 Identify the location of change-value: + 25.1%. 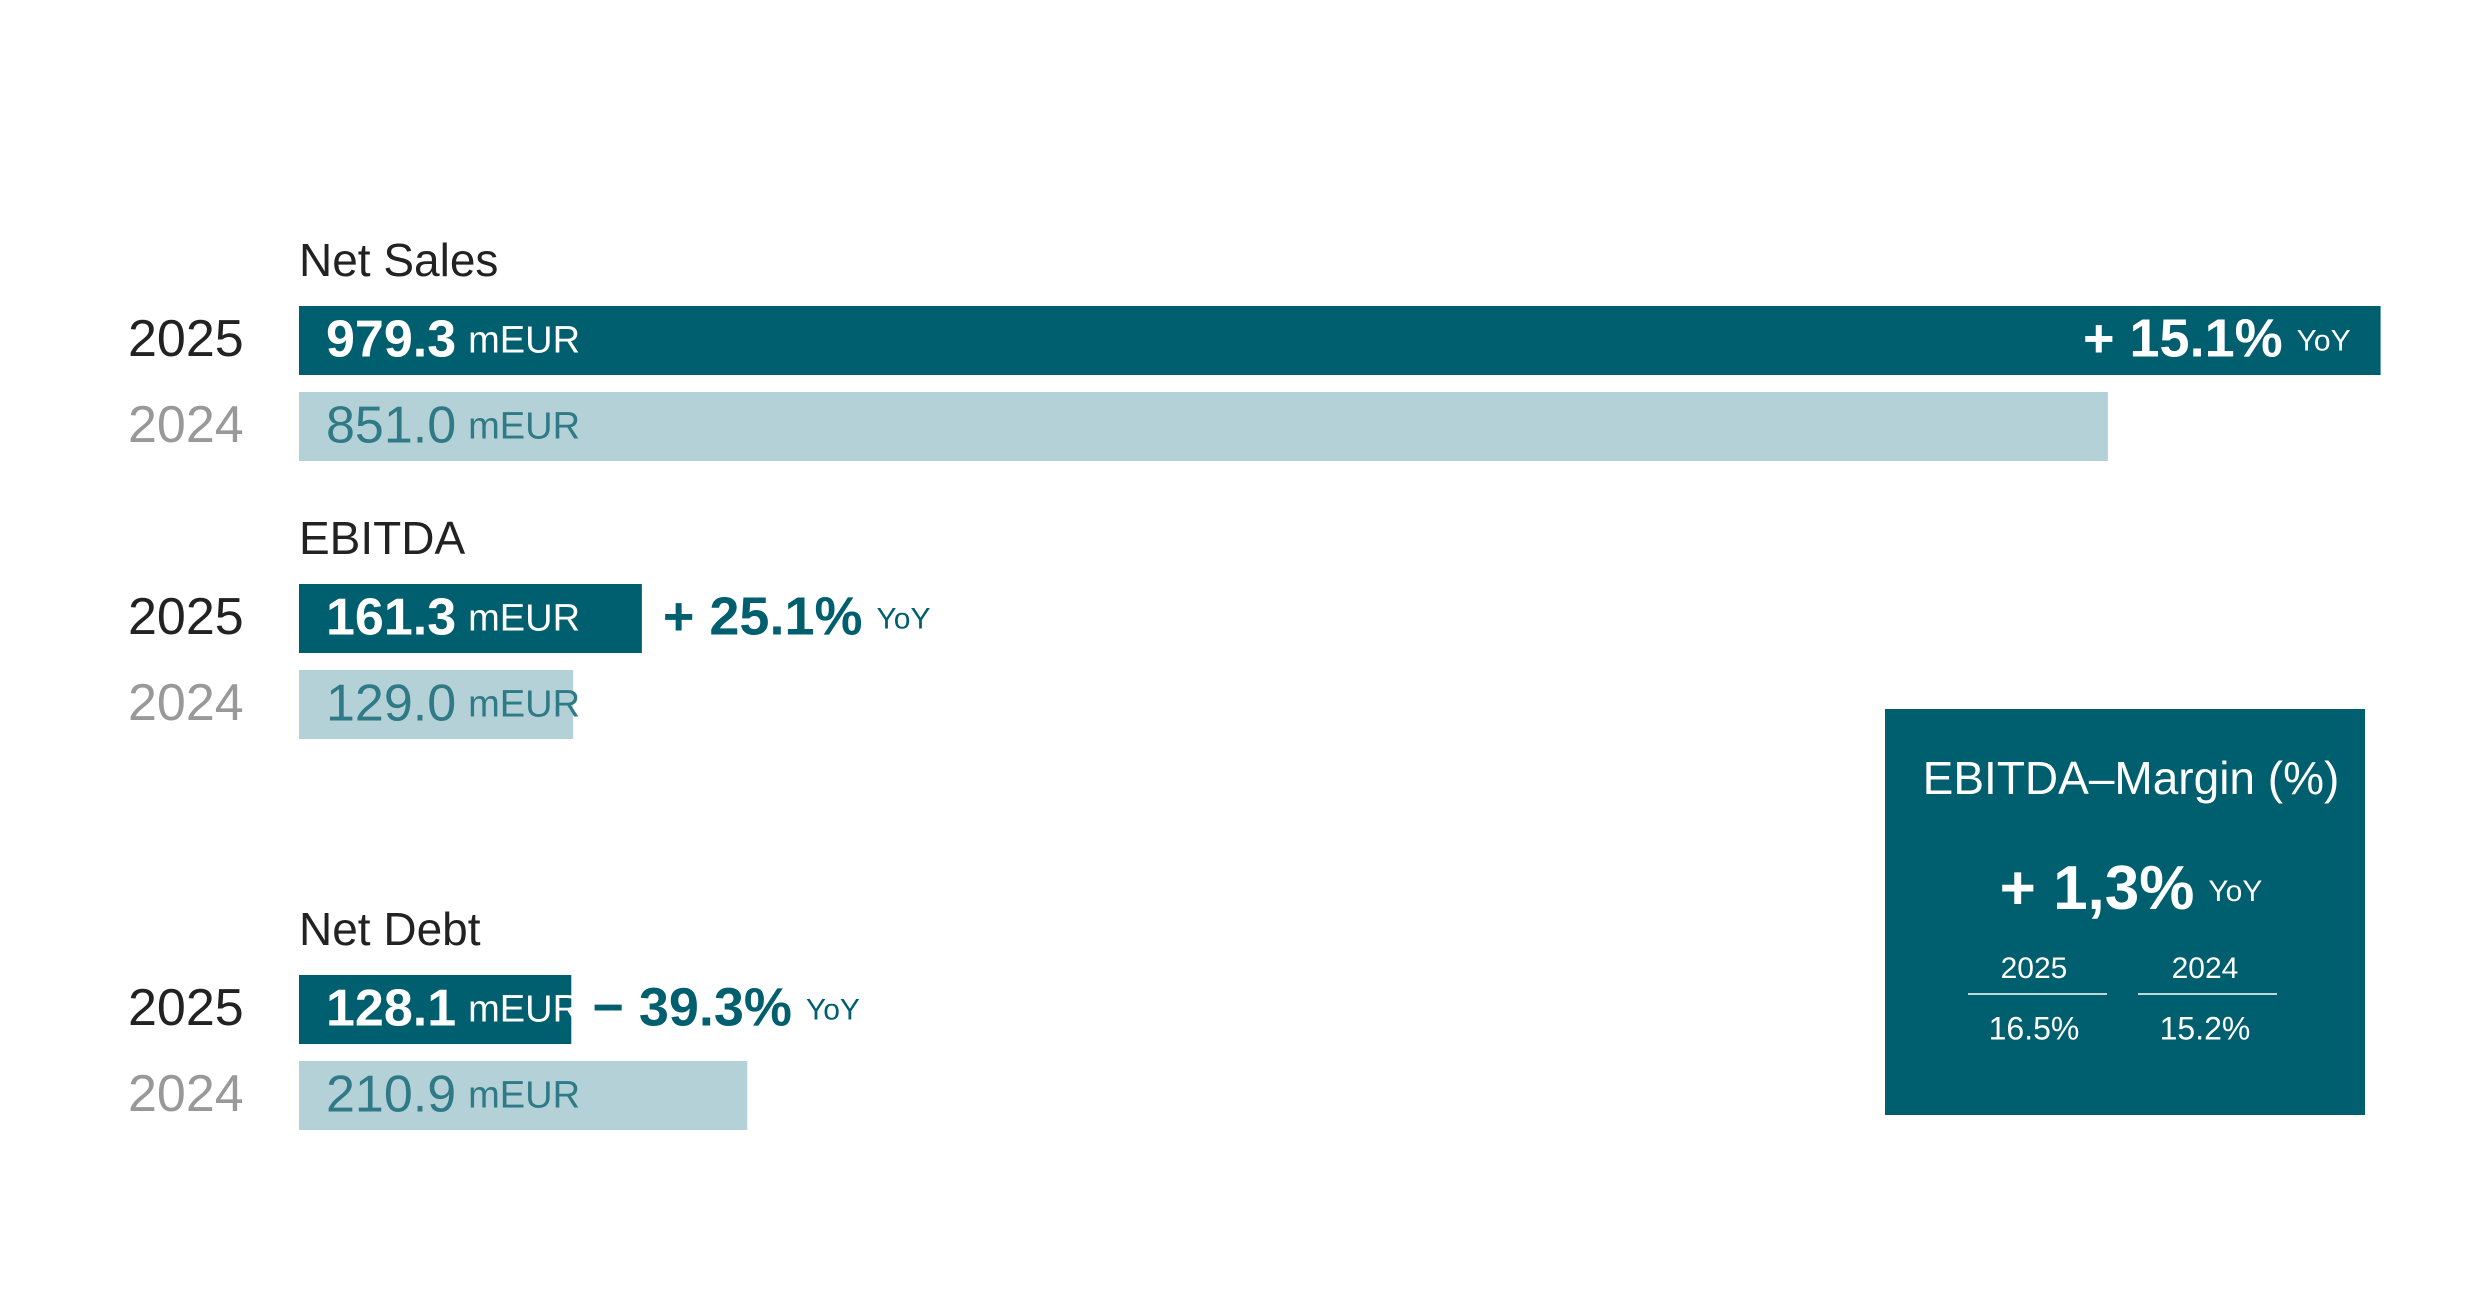
(763, 617).